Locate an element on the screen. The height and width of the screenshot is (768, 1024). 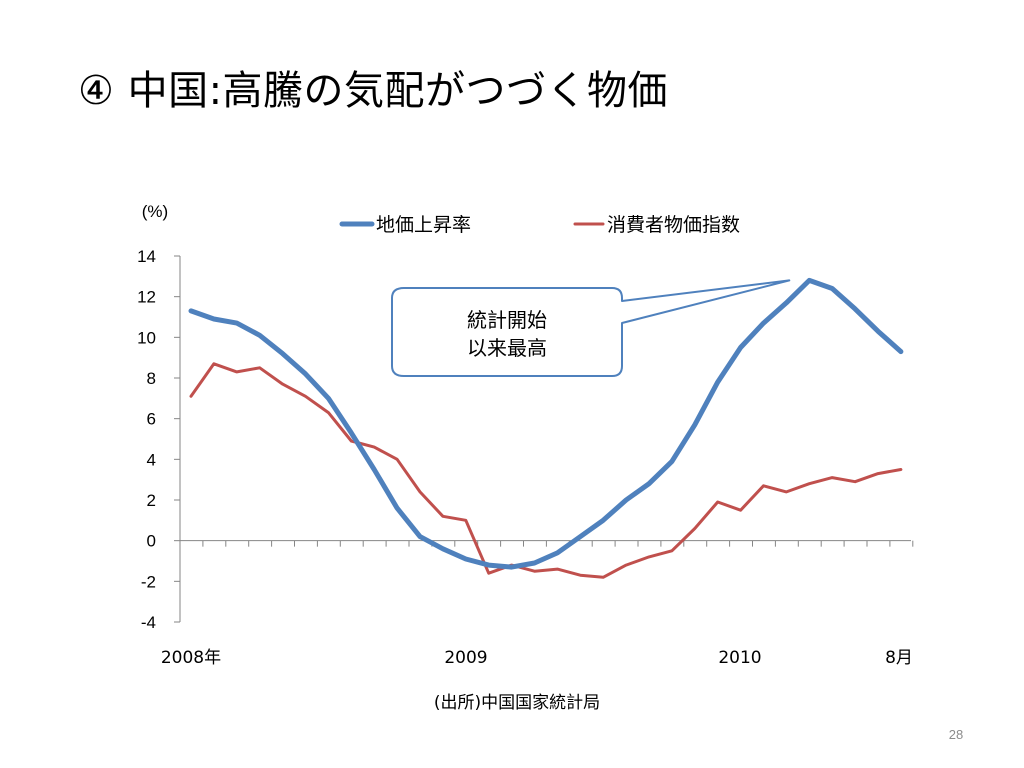
x-tick-label: 8月 is located at coordinates (899, 658).